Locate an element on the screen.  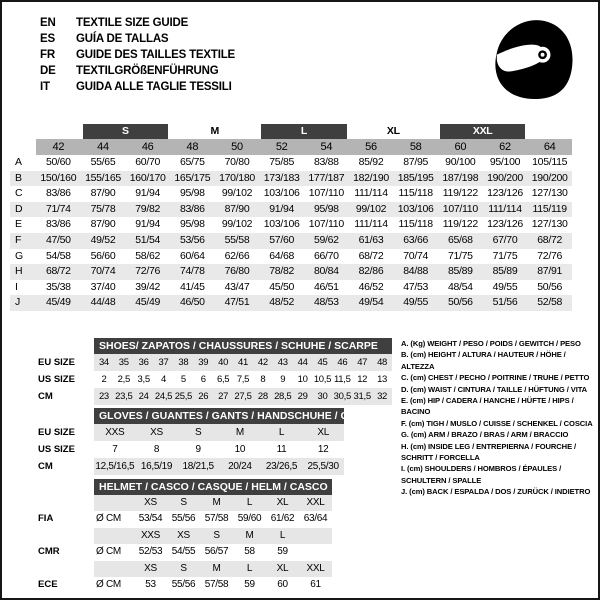
measurement-cell: 58/62 is located at coordinates (148, 255).